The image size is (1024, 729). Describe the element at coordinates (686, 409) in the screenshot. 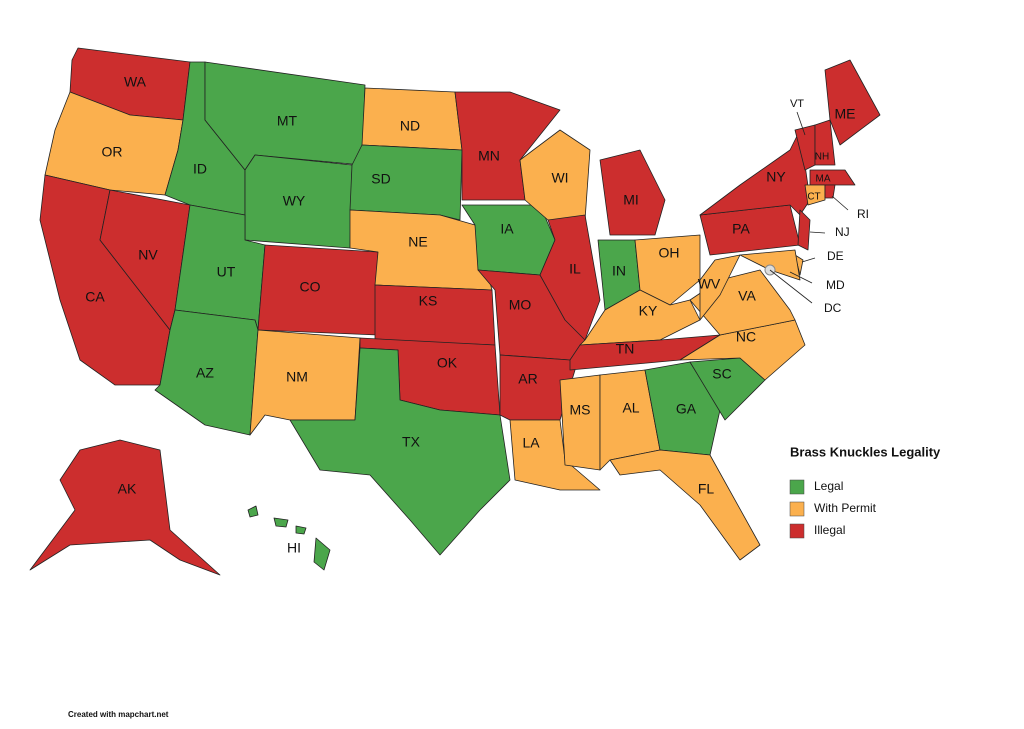

I see `state-label: GA` at that location.